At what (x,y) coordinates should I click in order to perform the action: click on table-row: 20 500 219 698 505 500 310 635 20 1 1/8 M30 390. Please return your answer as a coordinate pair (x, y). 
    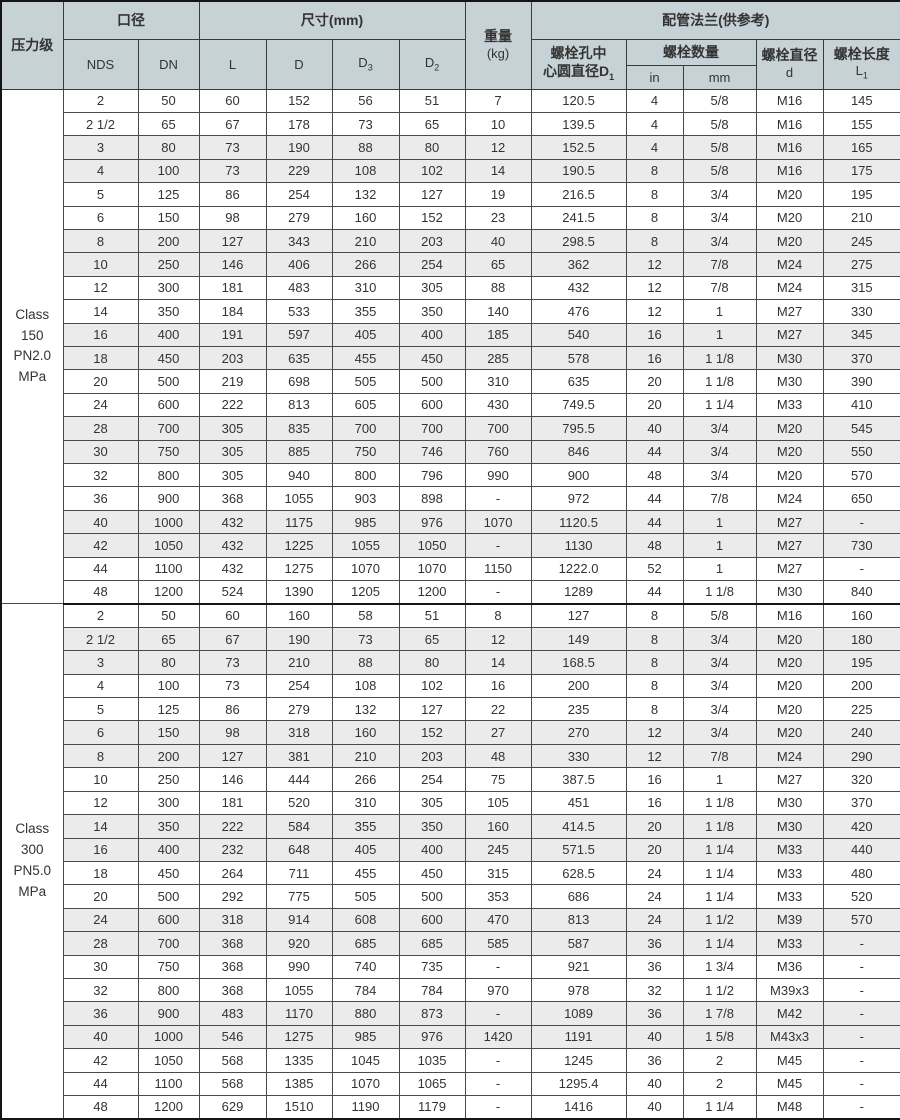
    Looking at the image, I should click on (450, 381).